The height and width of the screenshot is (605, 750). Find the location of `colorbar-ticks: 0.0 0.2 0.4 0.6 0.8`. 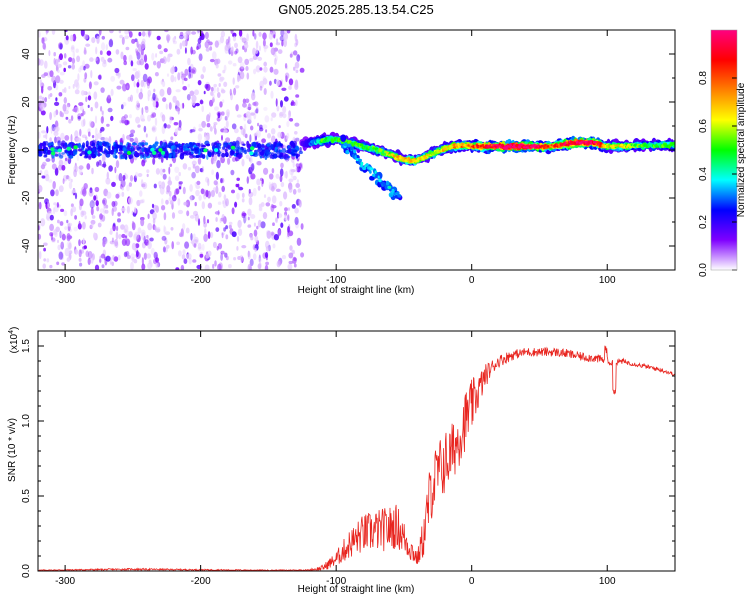

colorbar-ticks: 0.0 0.2 0.4 0.6 0.8 is located at coordinates (718, 153).